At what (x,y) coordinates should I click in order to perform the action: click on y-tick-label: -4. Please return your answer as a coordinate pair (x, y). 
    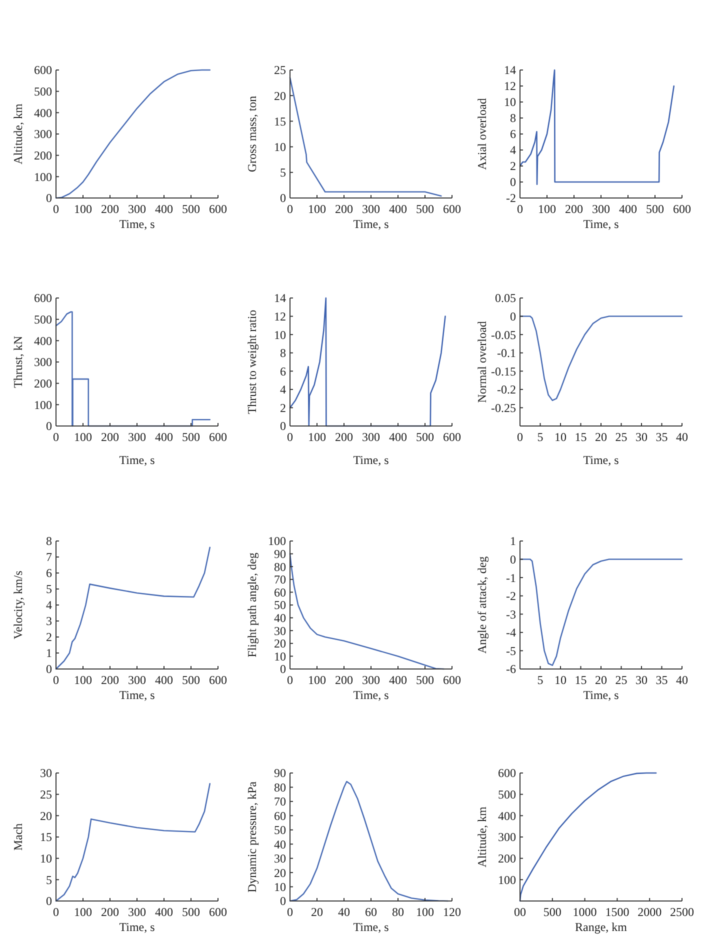
    Looking at the image, I should click on (511, 633).